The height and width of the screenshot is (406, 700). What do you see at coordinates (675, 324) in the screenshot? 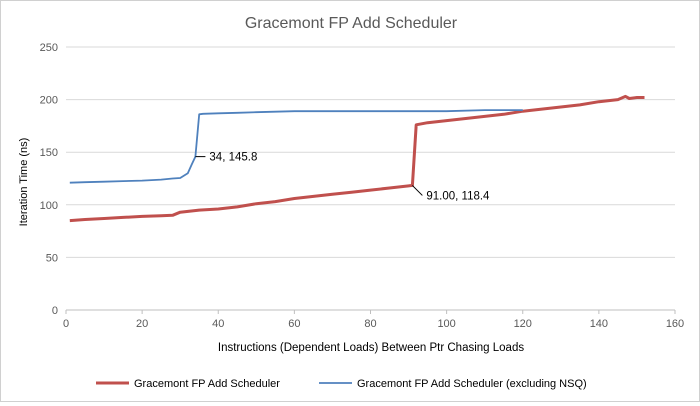
I see `x-tick-label: 160` at bounding box center [675, 324].